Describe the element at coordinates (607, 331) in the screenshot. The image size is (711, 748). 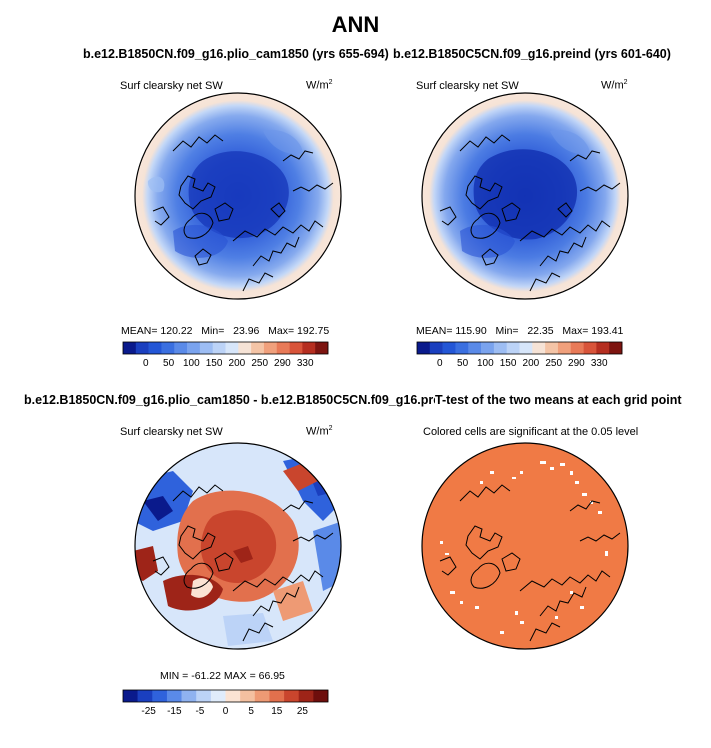
I see `max-value: 193.41` at that location.